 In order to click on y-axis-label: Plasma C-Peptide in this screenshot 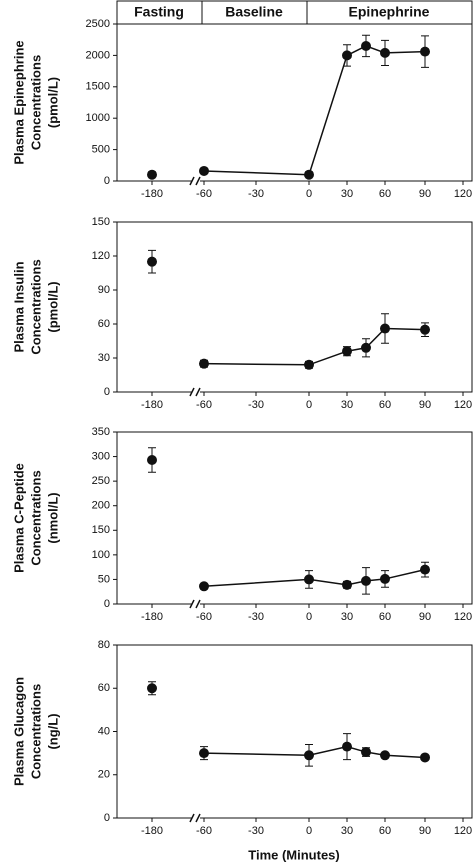, I will do `click(18, 518)`.